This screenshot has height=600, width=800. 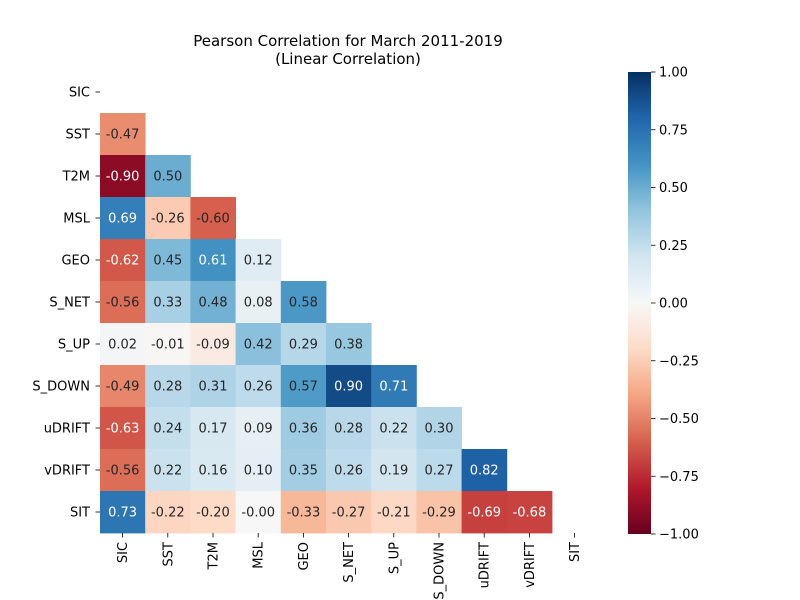 What do you see at coordinates (304, 513) in the screenshot?
I see `cell-value-label: -0.33` at bounding box center [304, 513].